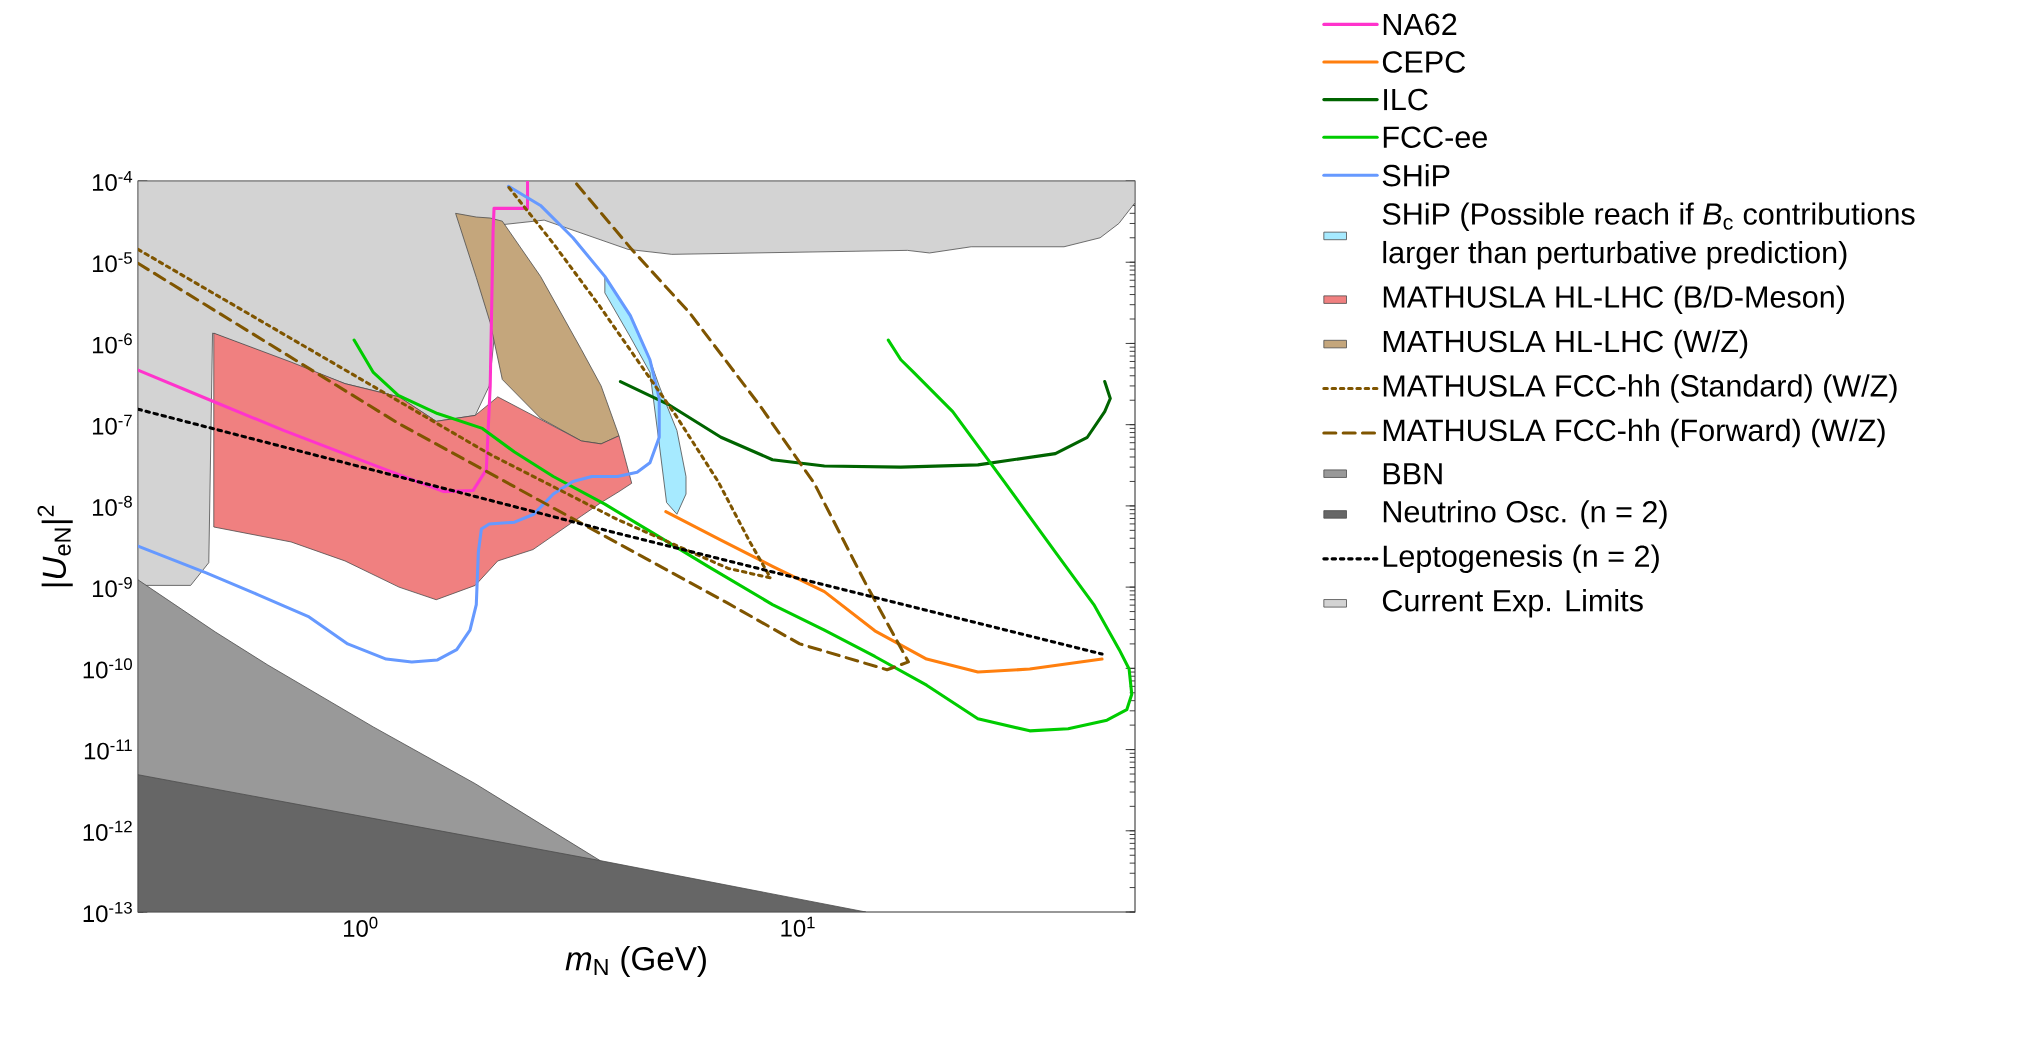 The height and width of the screenshot is (1042, 2017). What do you see at coordinates (1565, 344) in the screenshot?
I see `legend-label: MATHUSLA HL-LHC (W/Z)` at bounding box center [1565, 344].